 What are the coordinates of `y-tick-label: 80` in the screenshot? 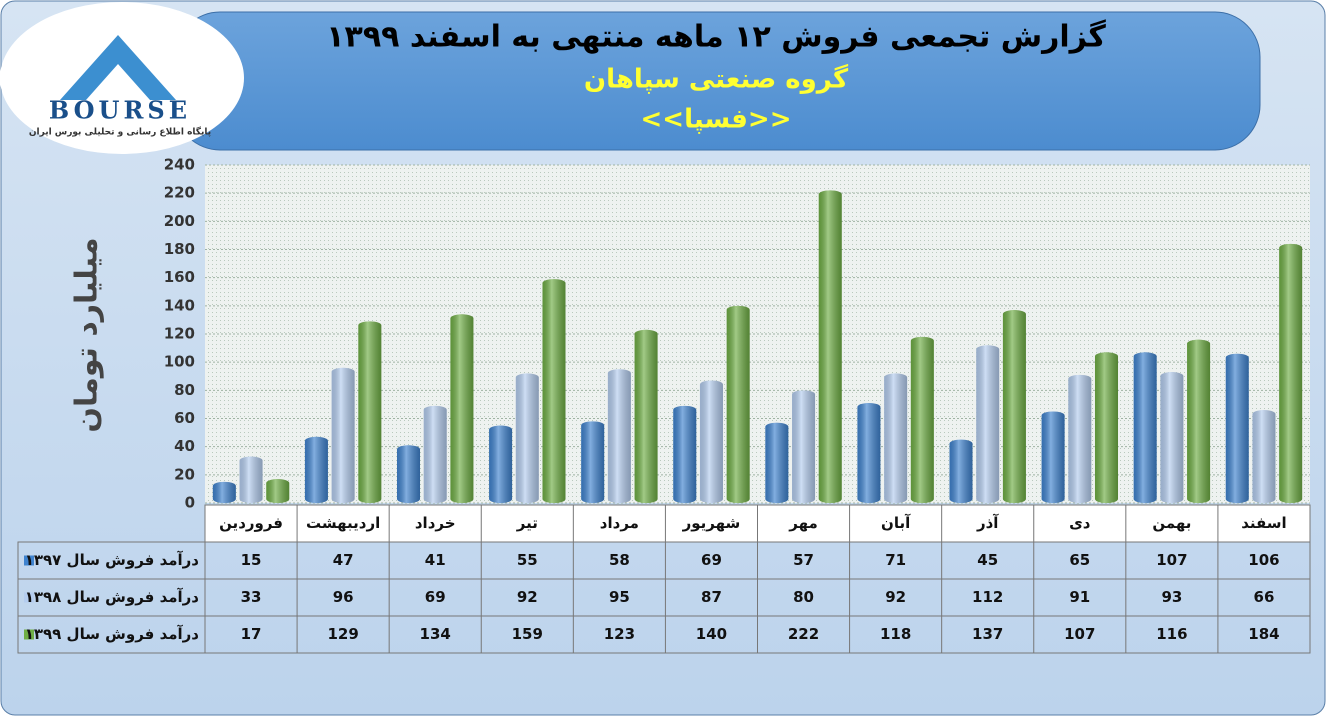 It's located at (184, 390).